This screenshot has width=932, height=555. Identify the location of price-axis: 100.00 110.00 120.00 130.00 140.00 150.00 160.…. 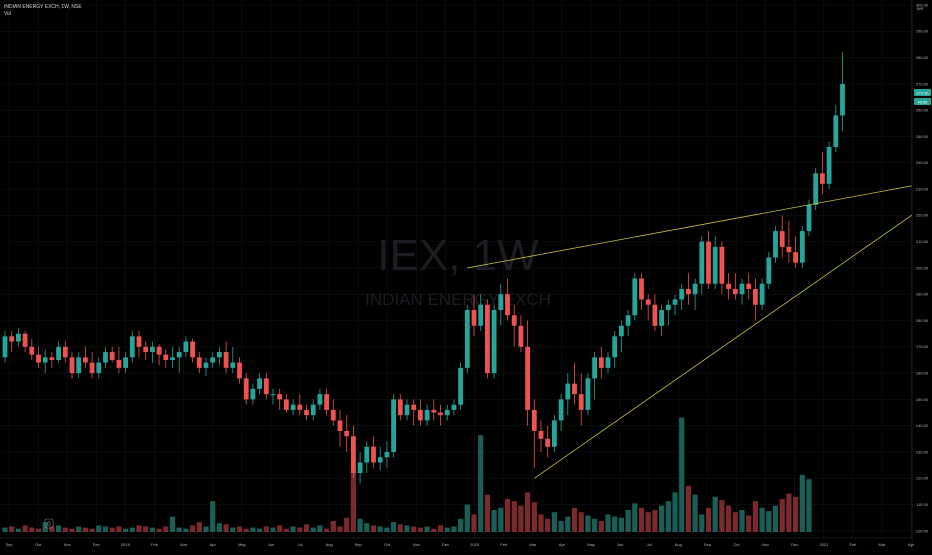
(922, 267).